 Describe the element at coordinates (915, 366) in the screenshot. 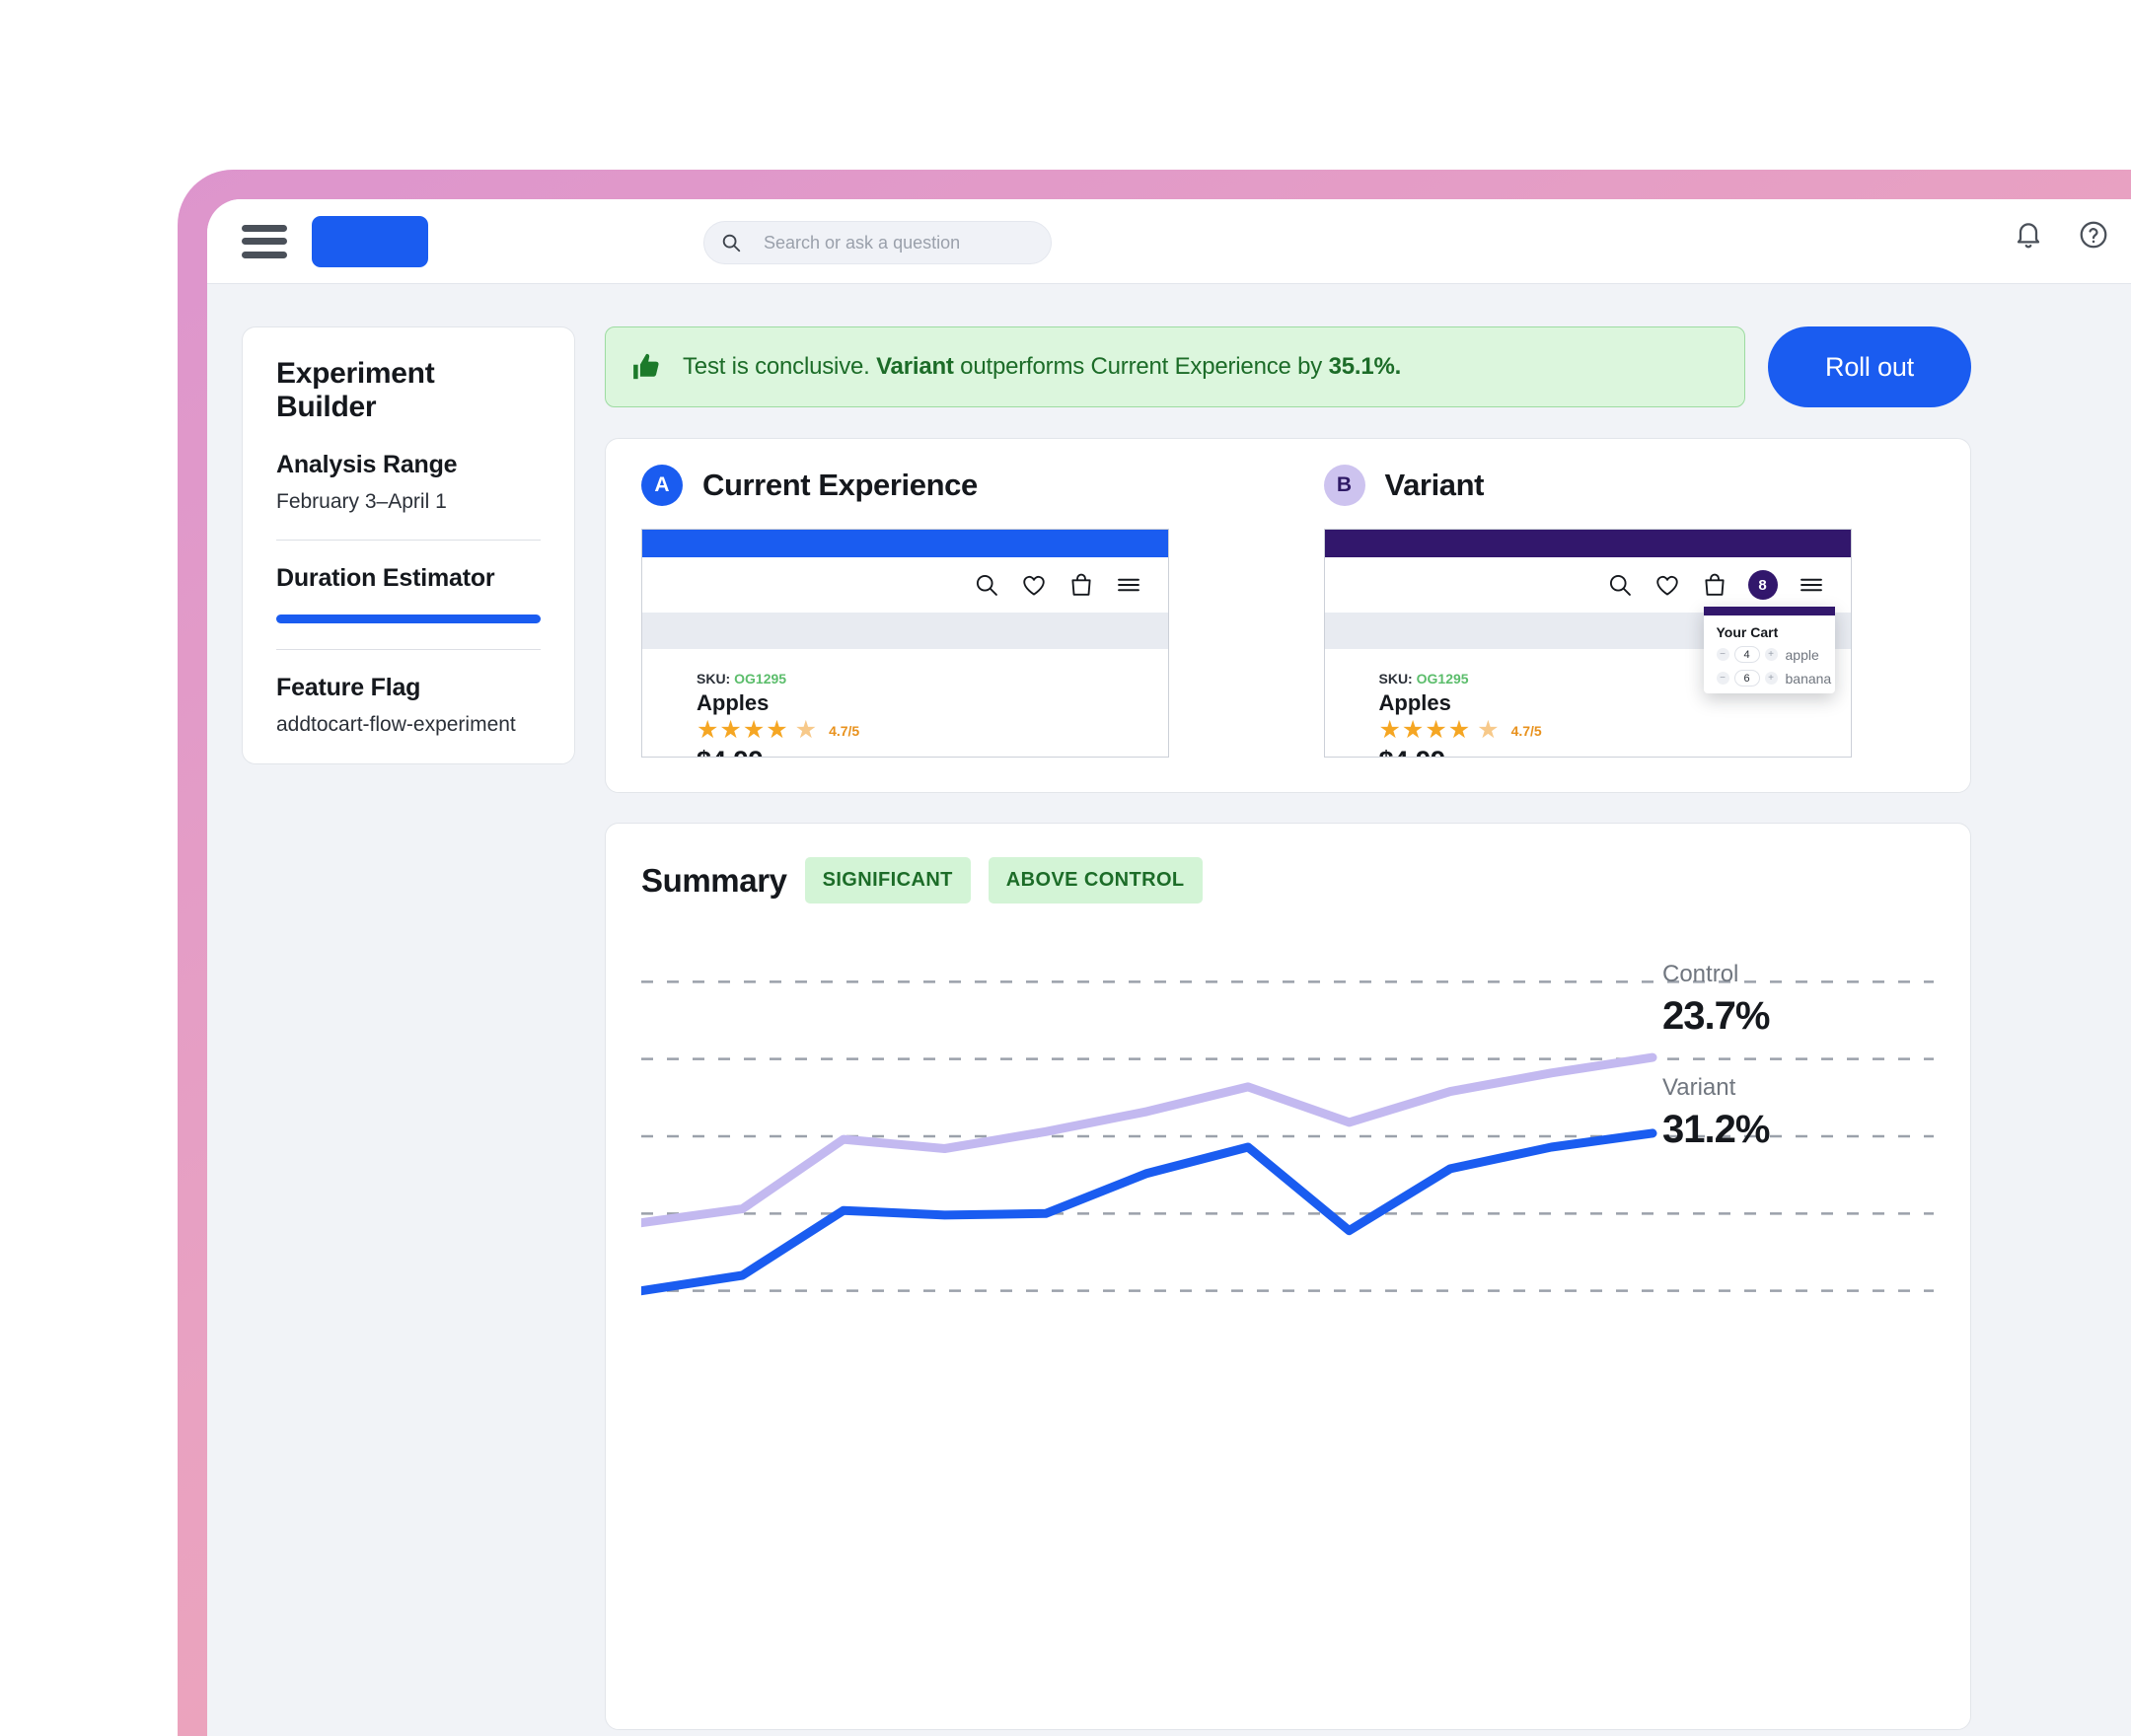

I see `banner-text-variant: Variant` at that location.